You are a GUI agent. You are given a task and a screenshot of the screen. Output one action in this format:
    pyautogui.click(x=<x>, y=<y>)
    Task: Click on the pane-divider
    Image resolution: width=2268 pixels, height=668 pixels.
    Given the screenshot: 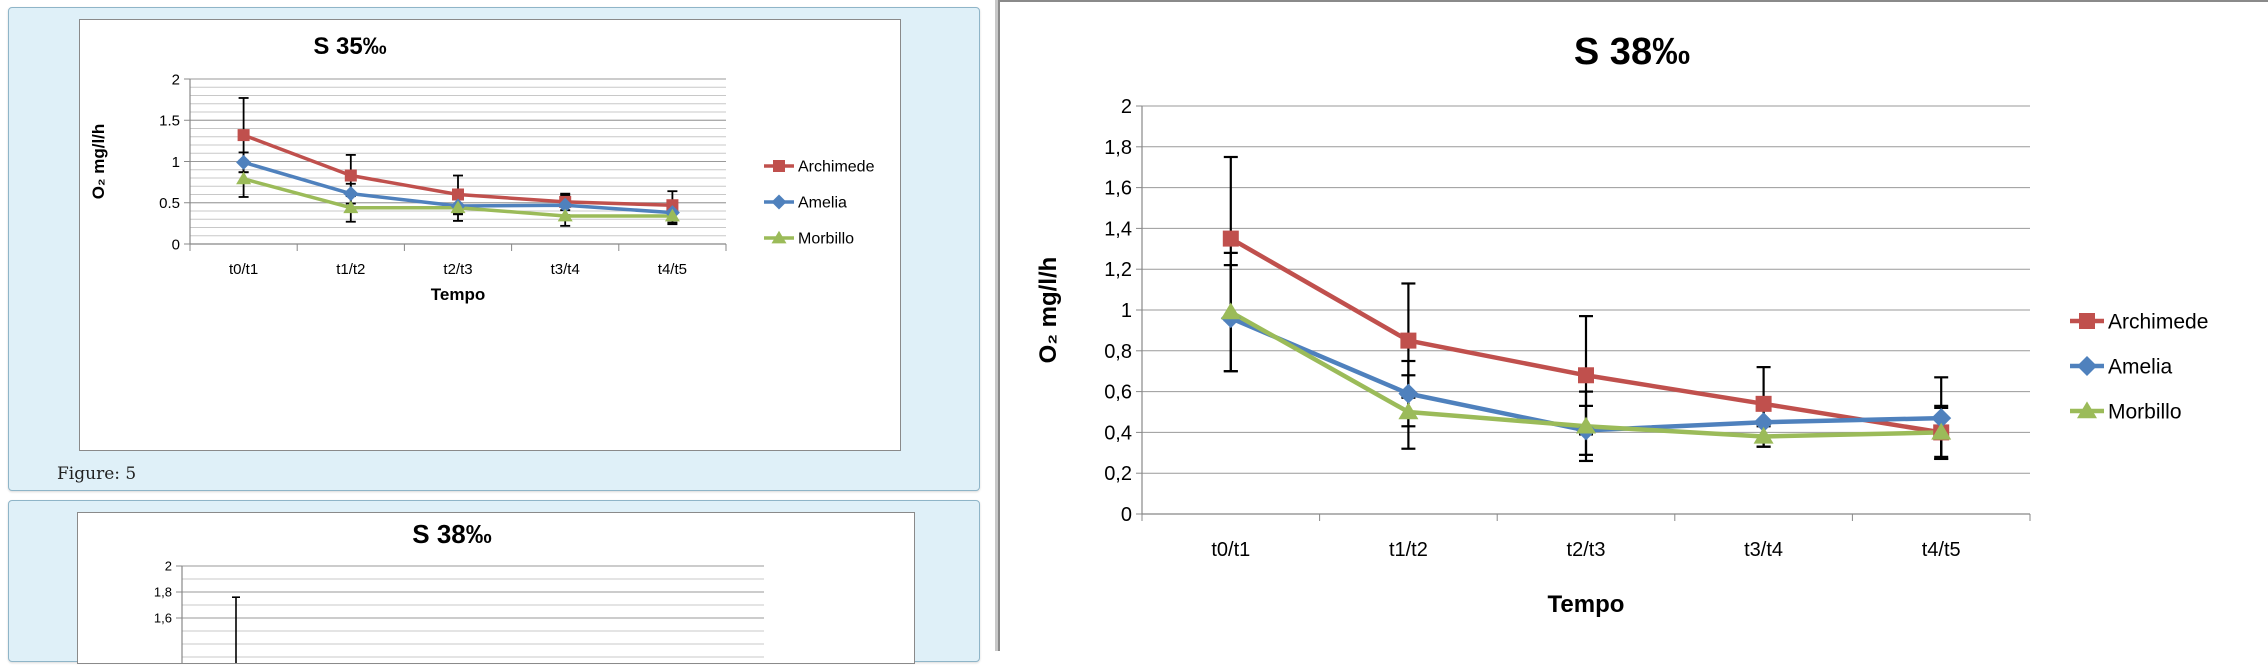 What is the action you would take?
    pyautogui.click(x=996, y=325)
    